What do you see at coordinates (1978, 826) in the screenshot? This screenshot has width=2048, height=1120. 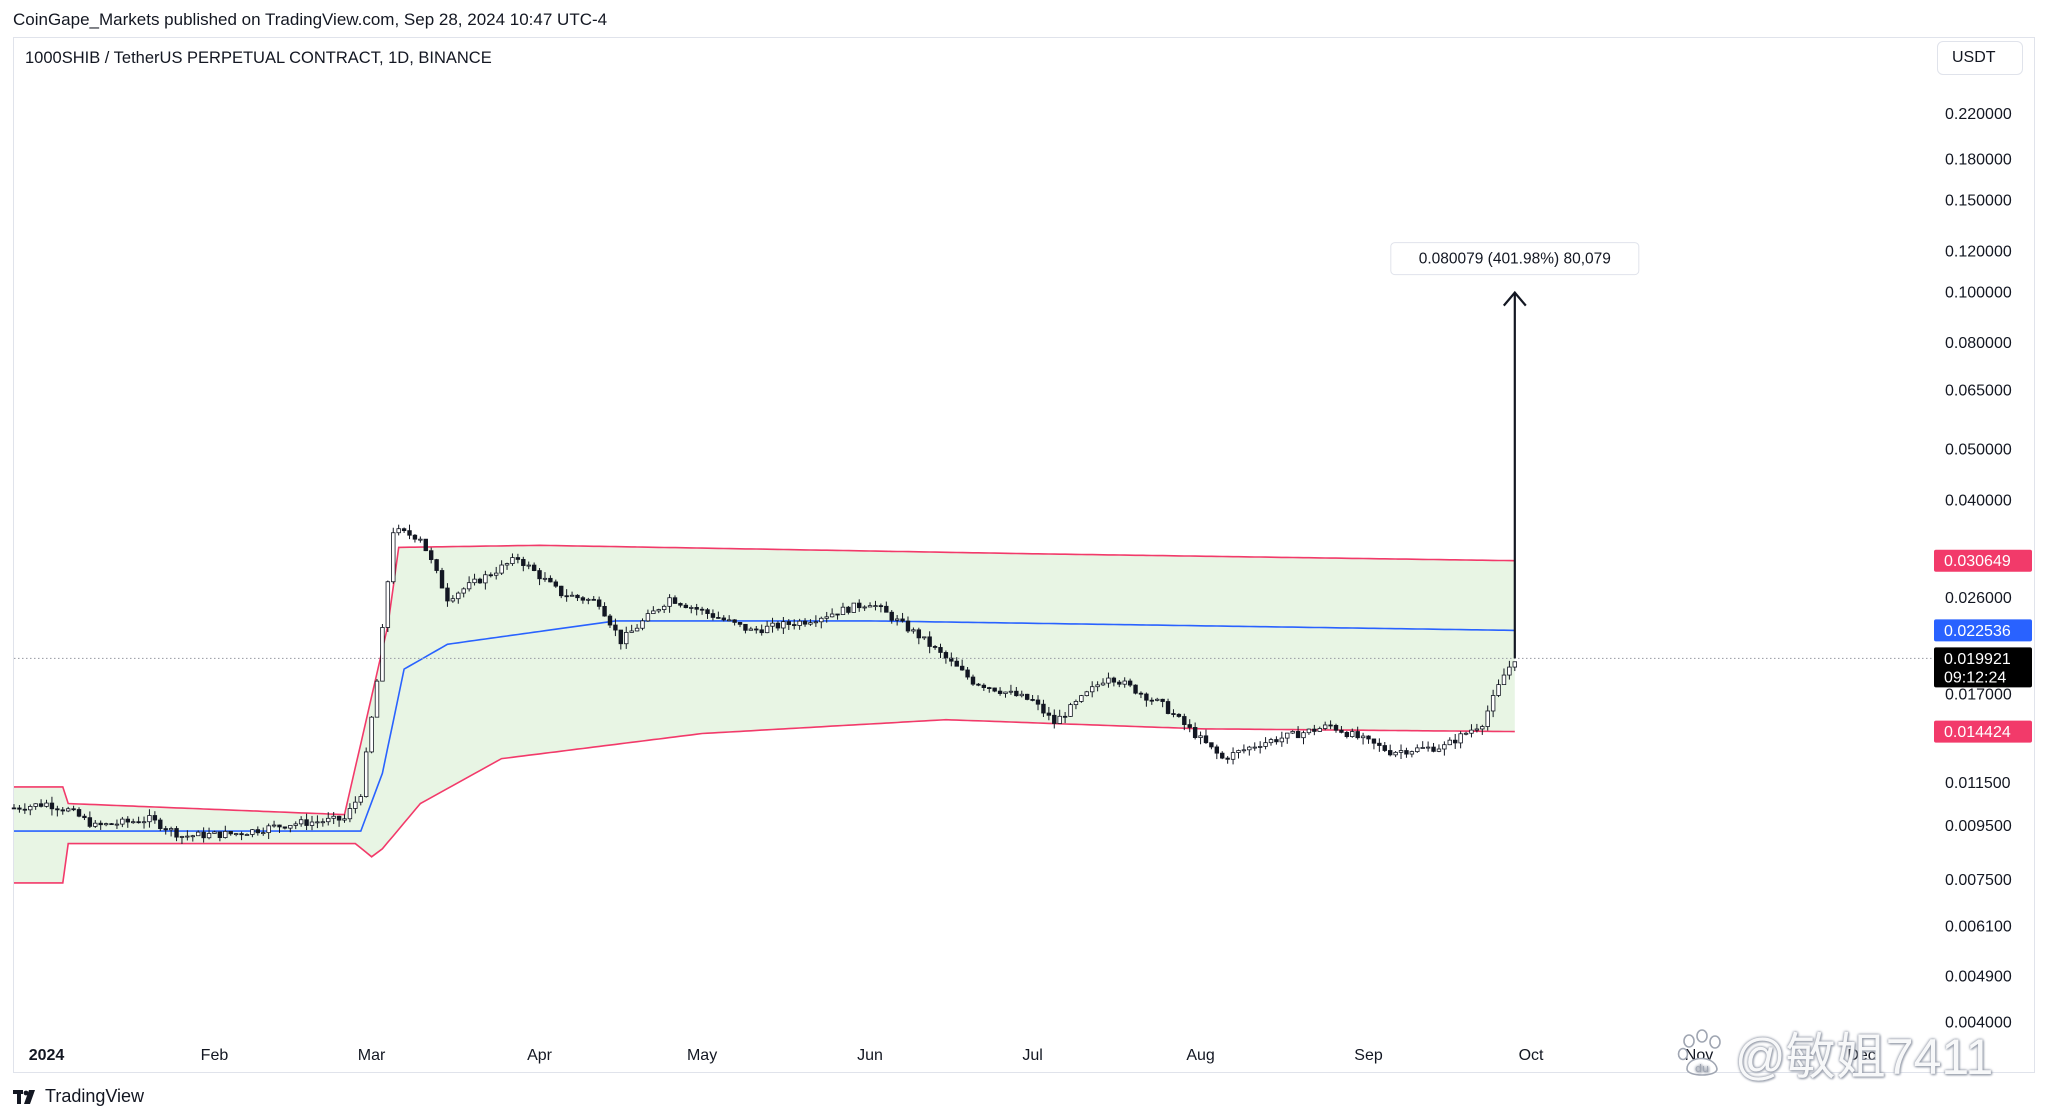 I see `y-tick-label: 0.009500` at bounding box center [1978, 826].